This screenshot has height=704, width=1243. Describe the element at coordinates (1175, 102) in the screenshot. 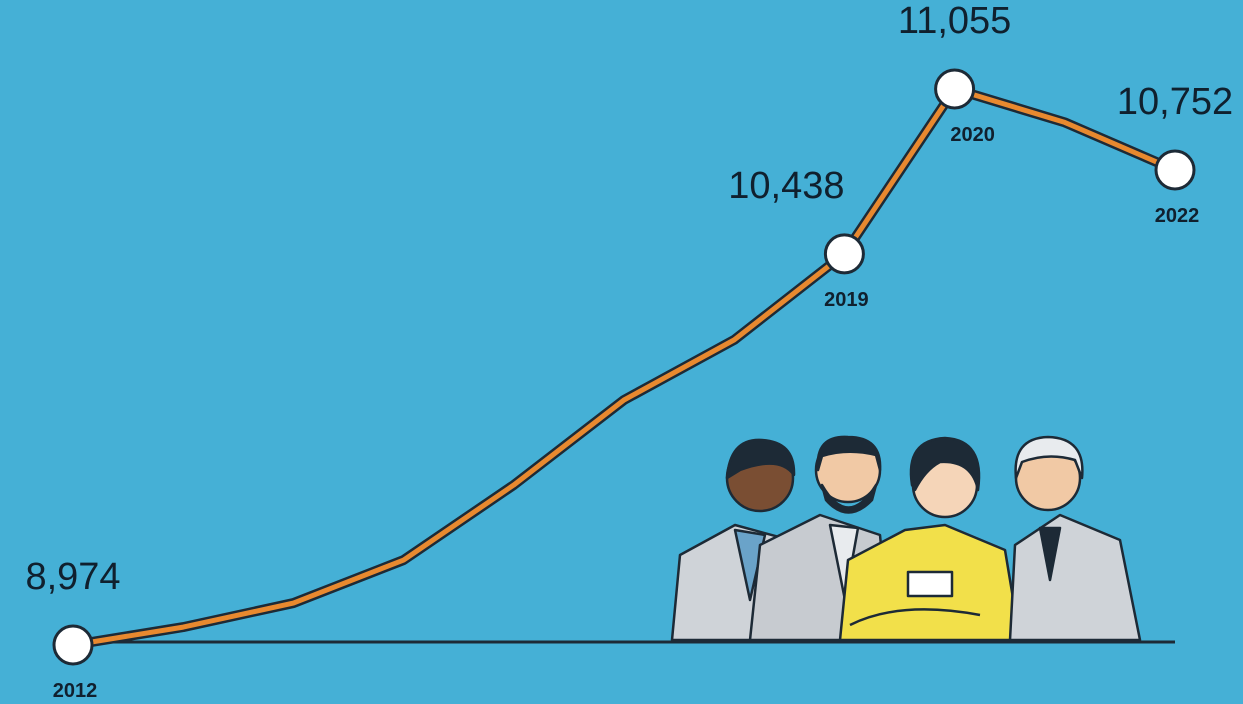

I see `value-label: 10,752` at that location.